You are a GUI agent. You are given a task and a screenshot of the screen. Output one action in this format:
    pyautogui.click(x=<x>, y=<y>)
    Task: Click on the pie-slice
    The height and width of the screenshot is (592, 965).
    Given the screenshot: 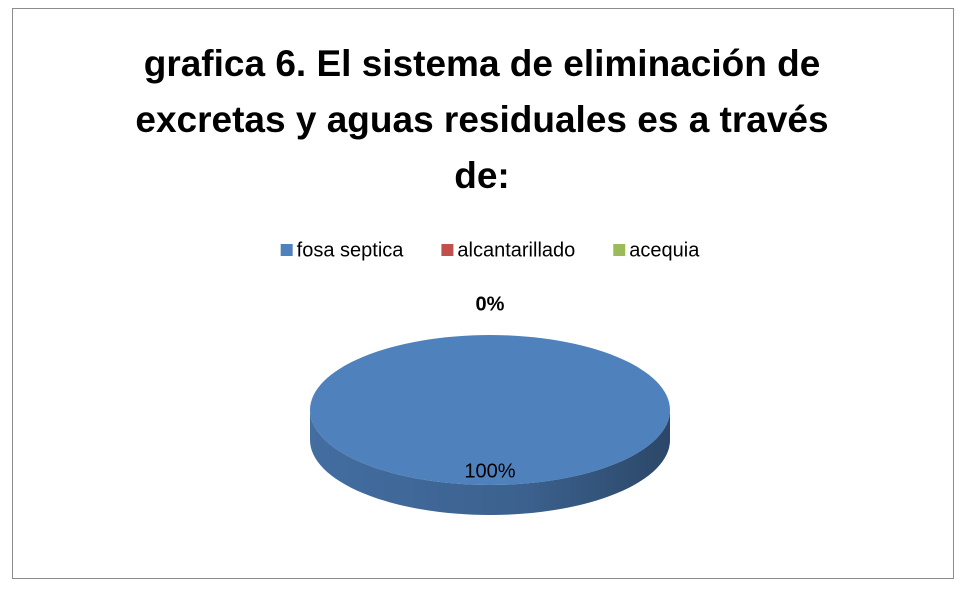 What is the action you would take?
    pyautogui.click(x=490, y=425)
    